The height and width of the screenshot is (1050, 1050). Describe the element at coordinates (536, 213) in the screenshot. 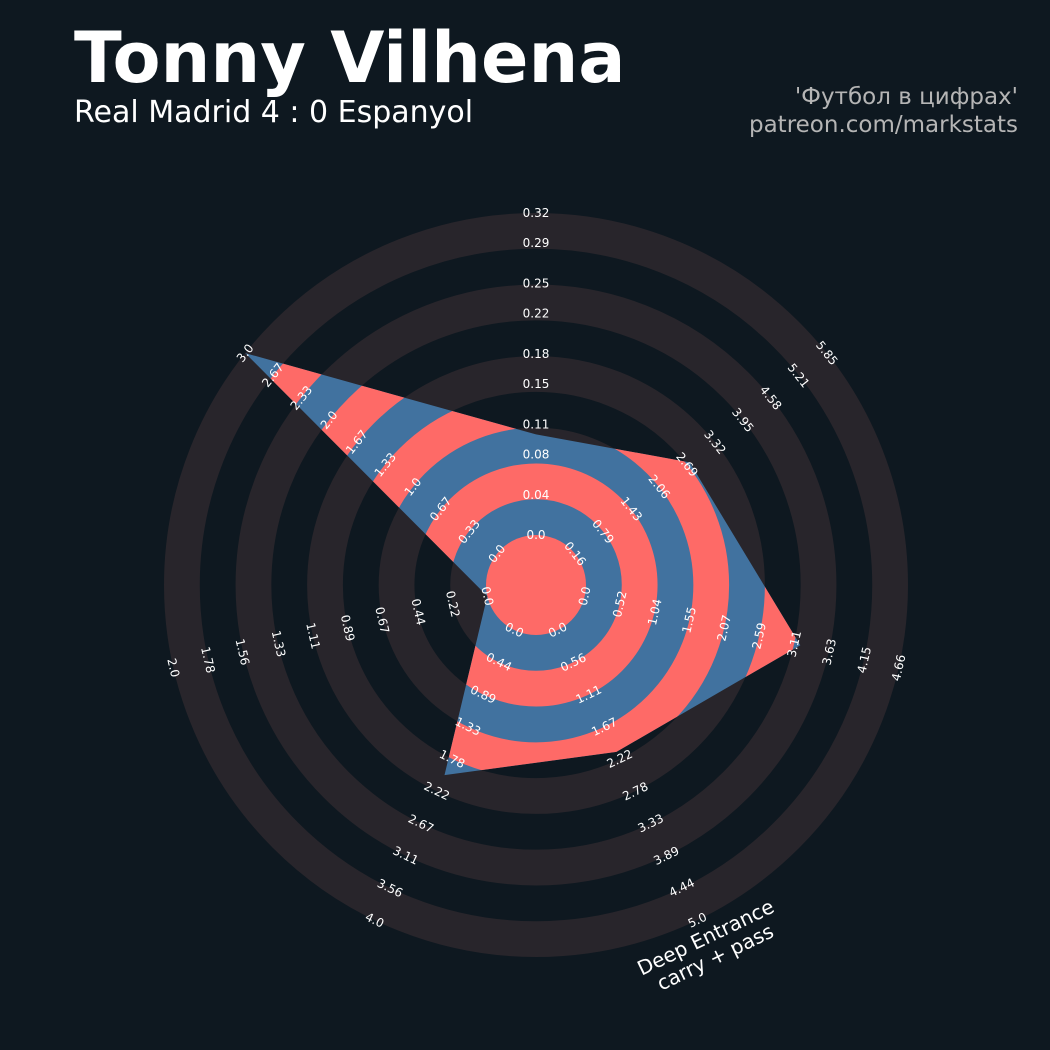

I see `tick-label: 0.32` at that location.